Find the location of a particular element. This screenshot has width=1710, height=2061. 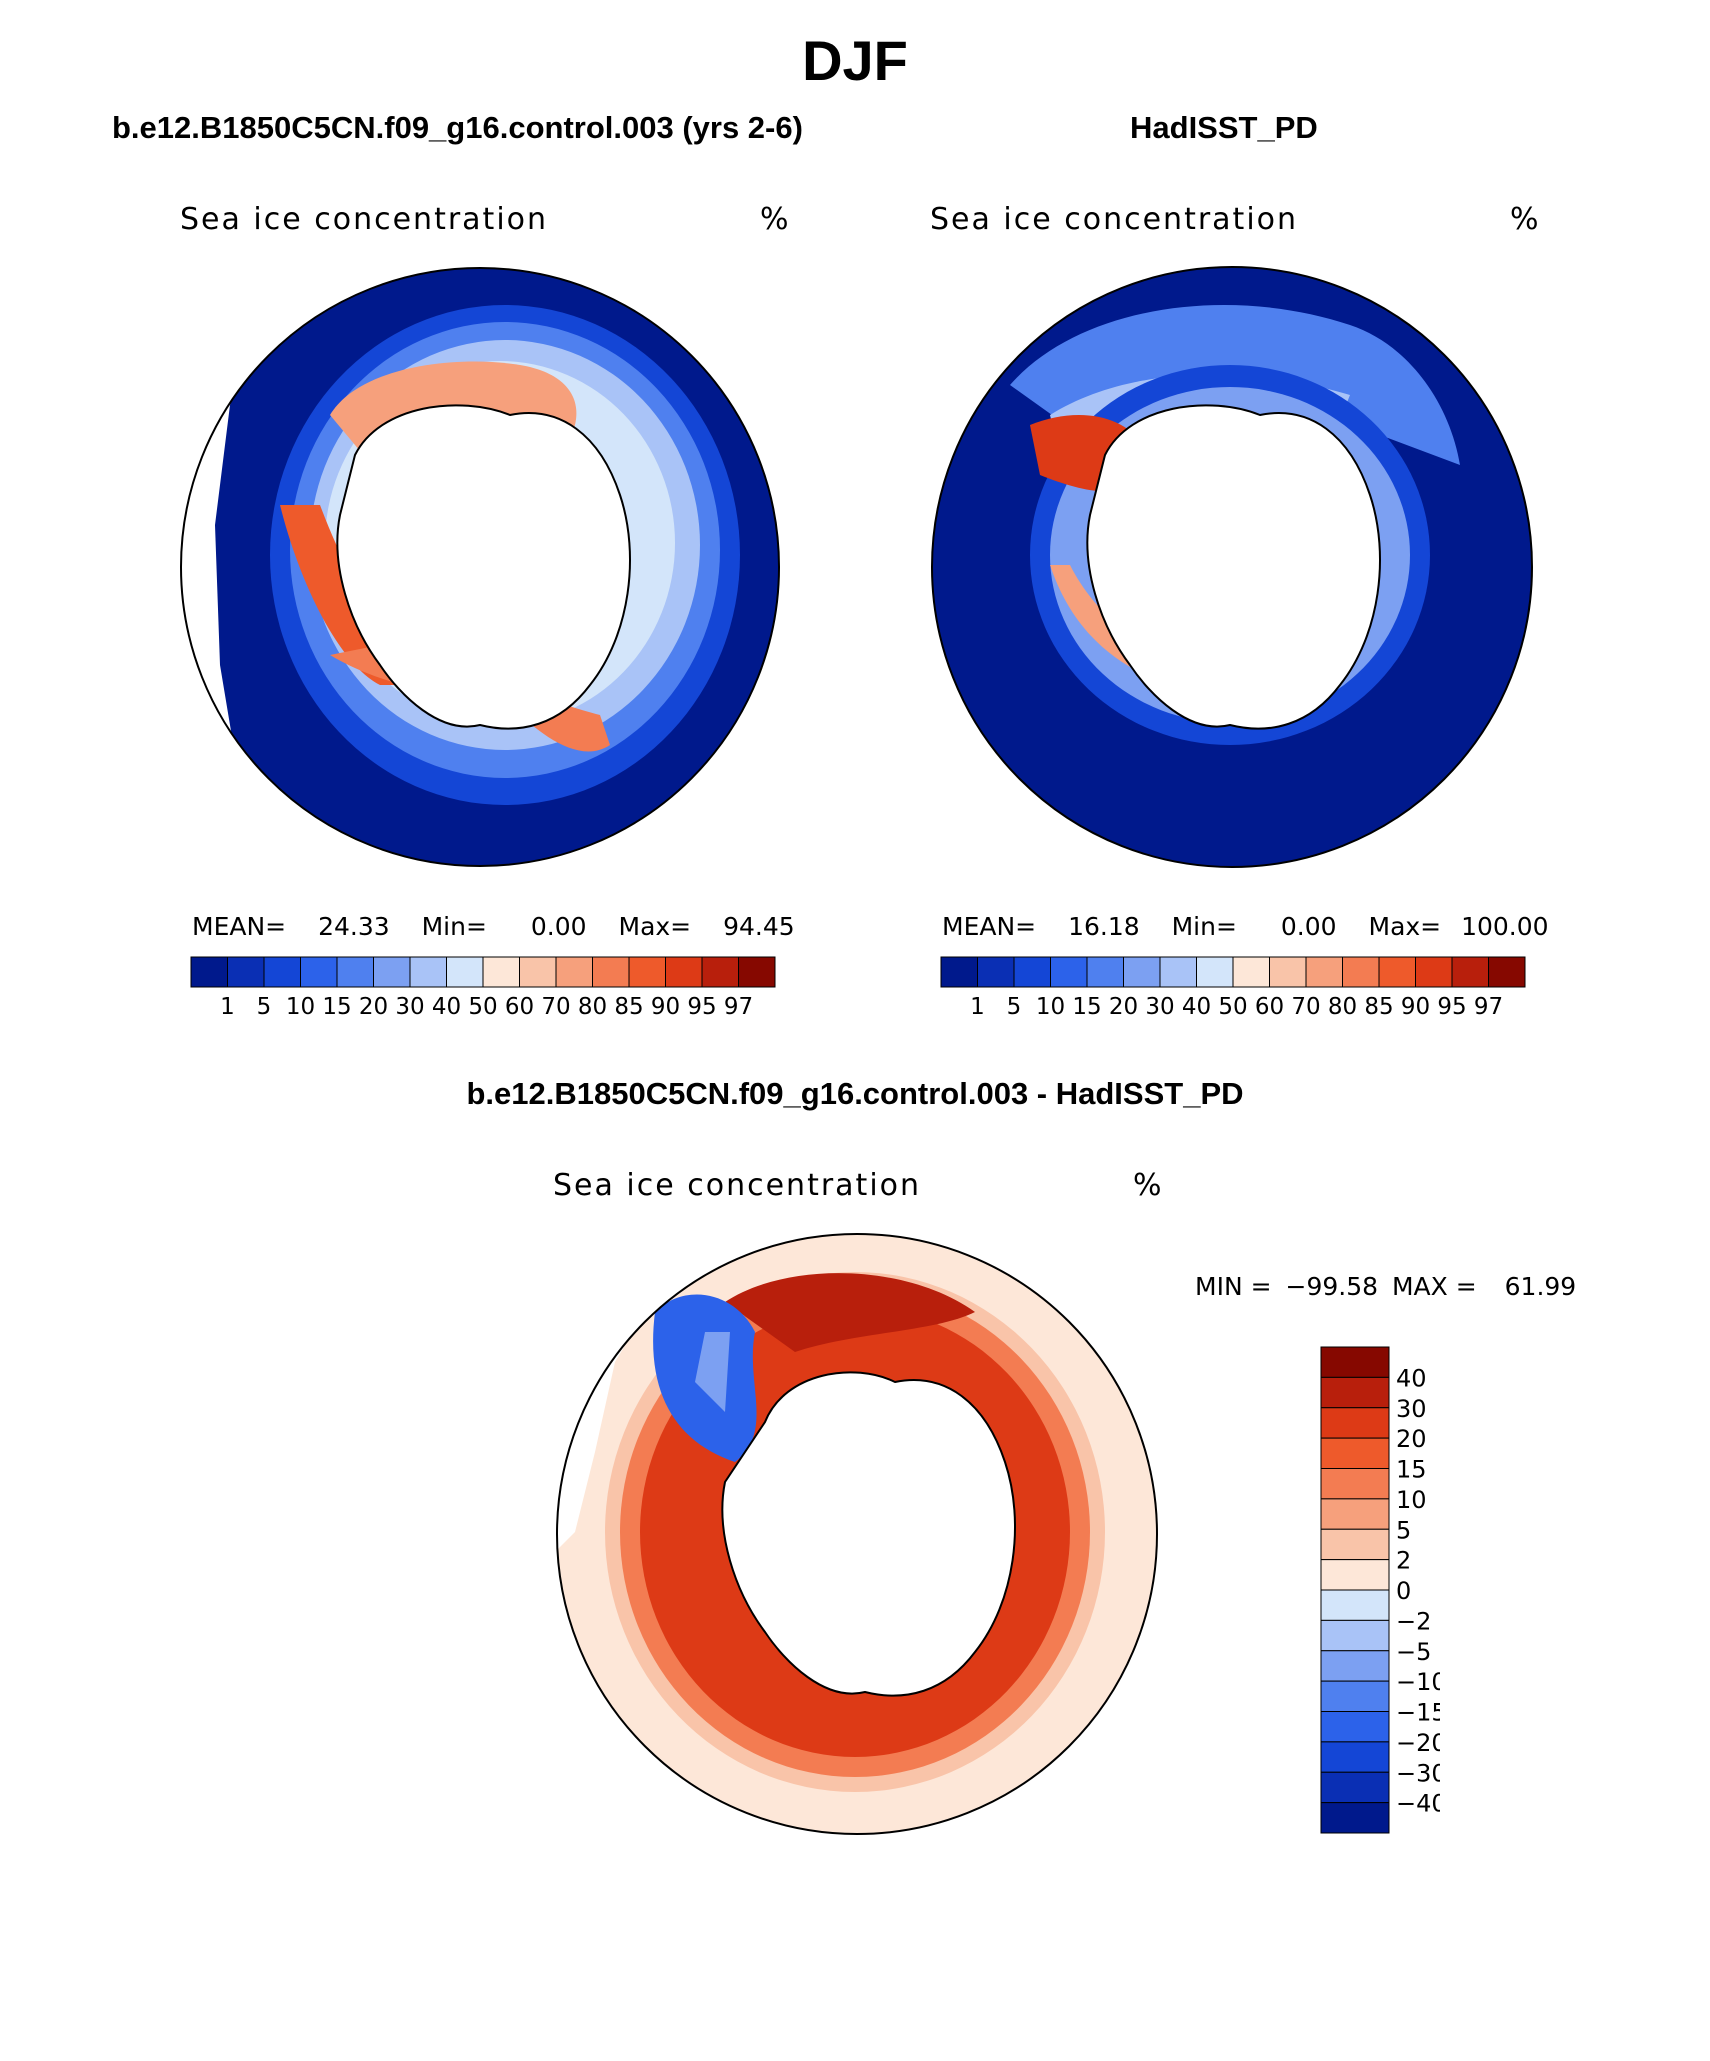

diff-units-label: % is located at coordinates (1148, 1185).